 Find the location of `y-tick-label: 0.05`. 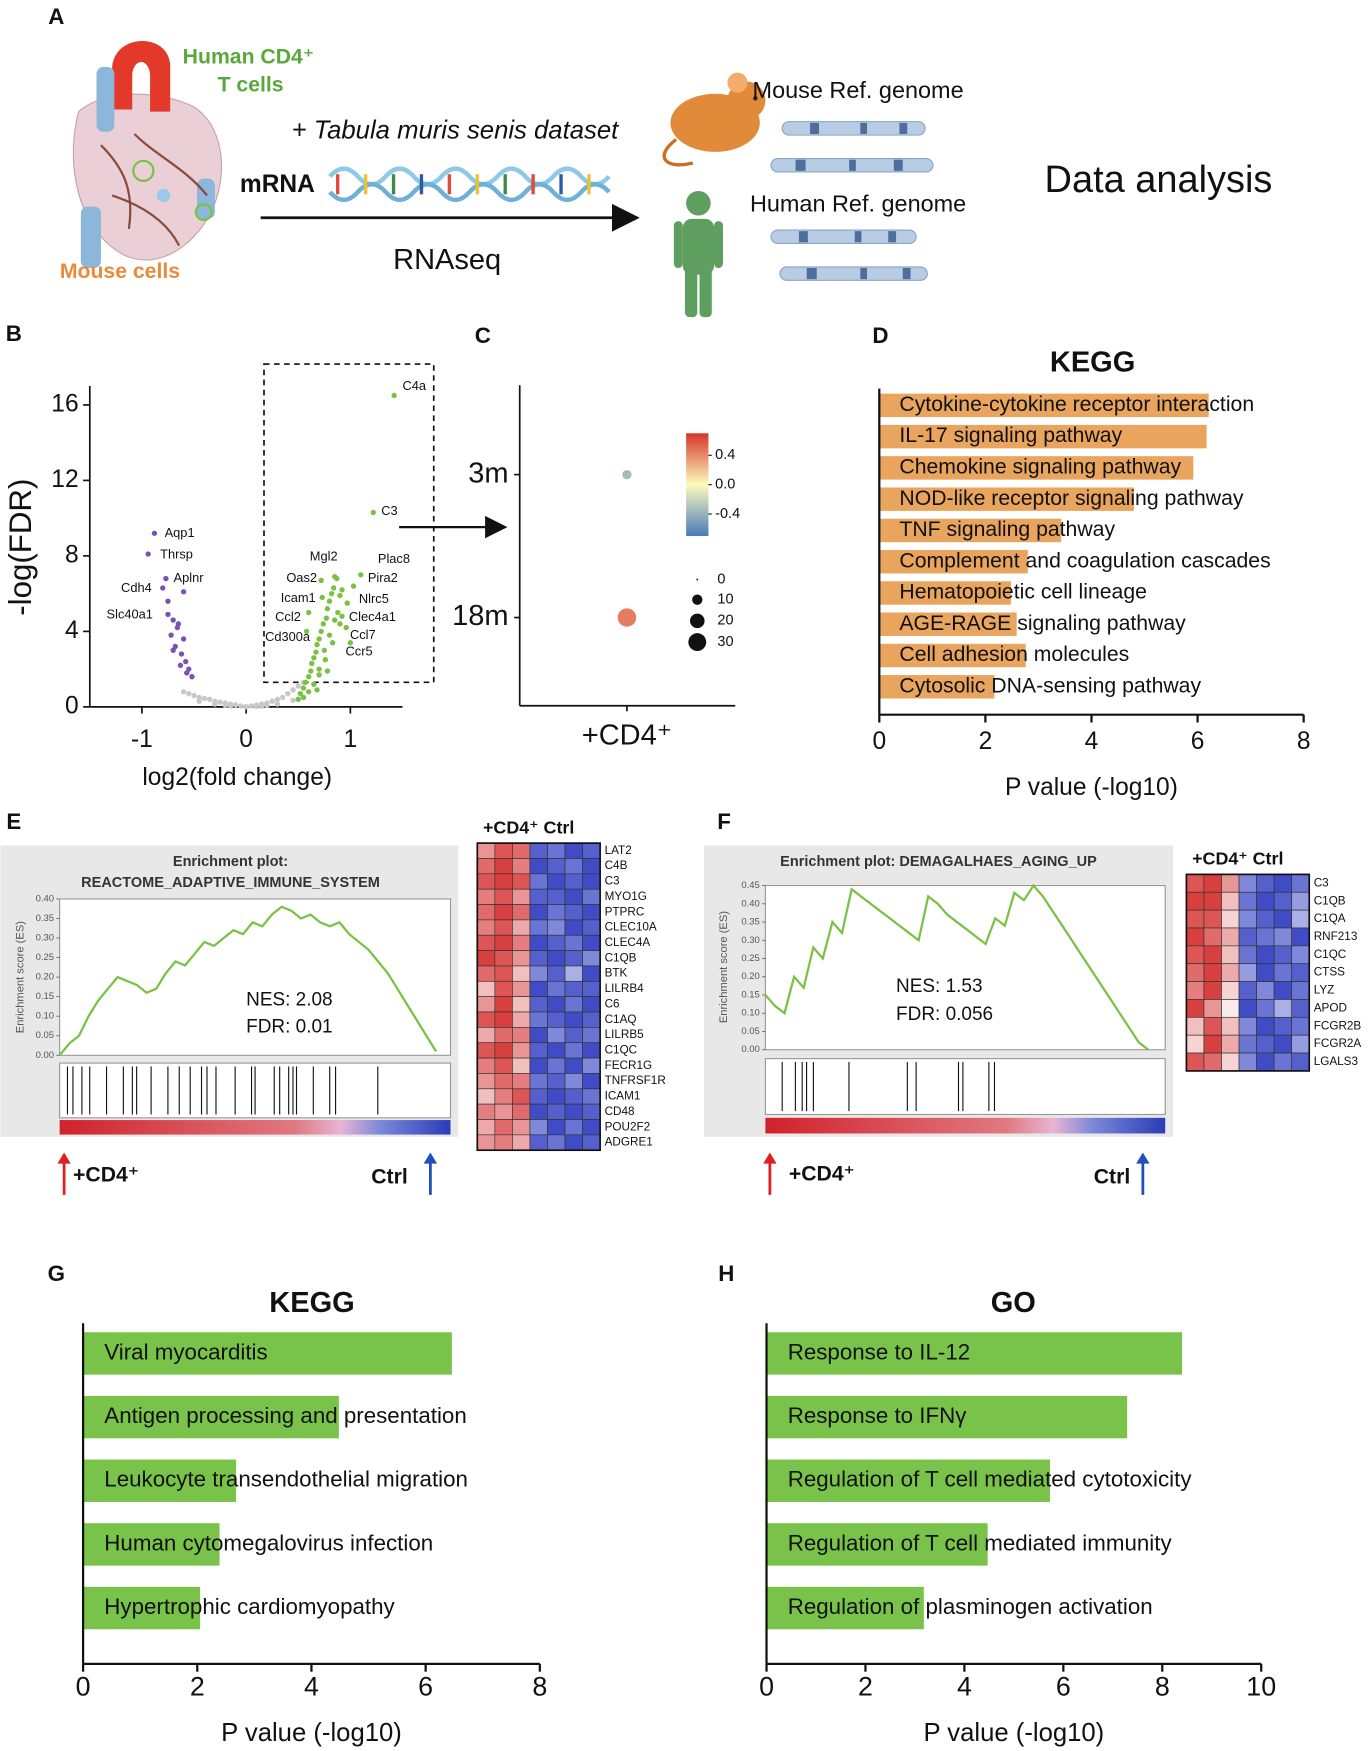

y-tick-label: 0.05 is located at coordinates (750, 1031).